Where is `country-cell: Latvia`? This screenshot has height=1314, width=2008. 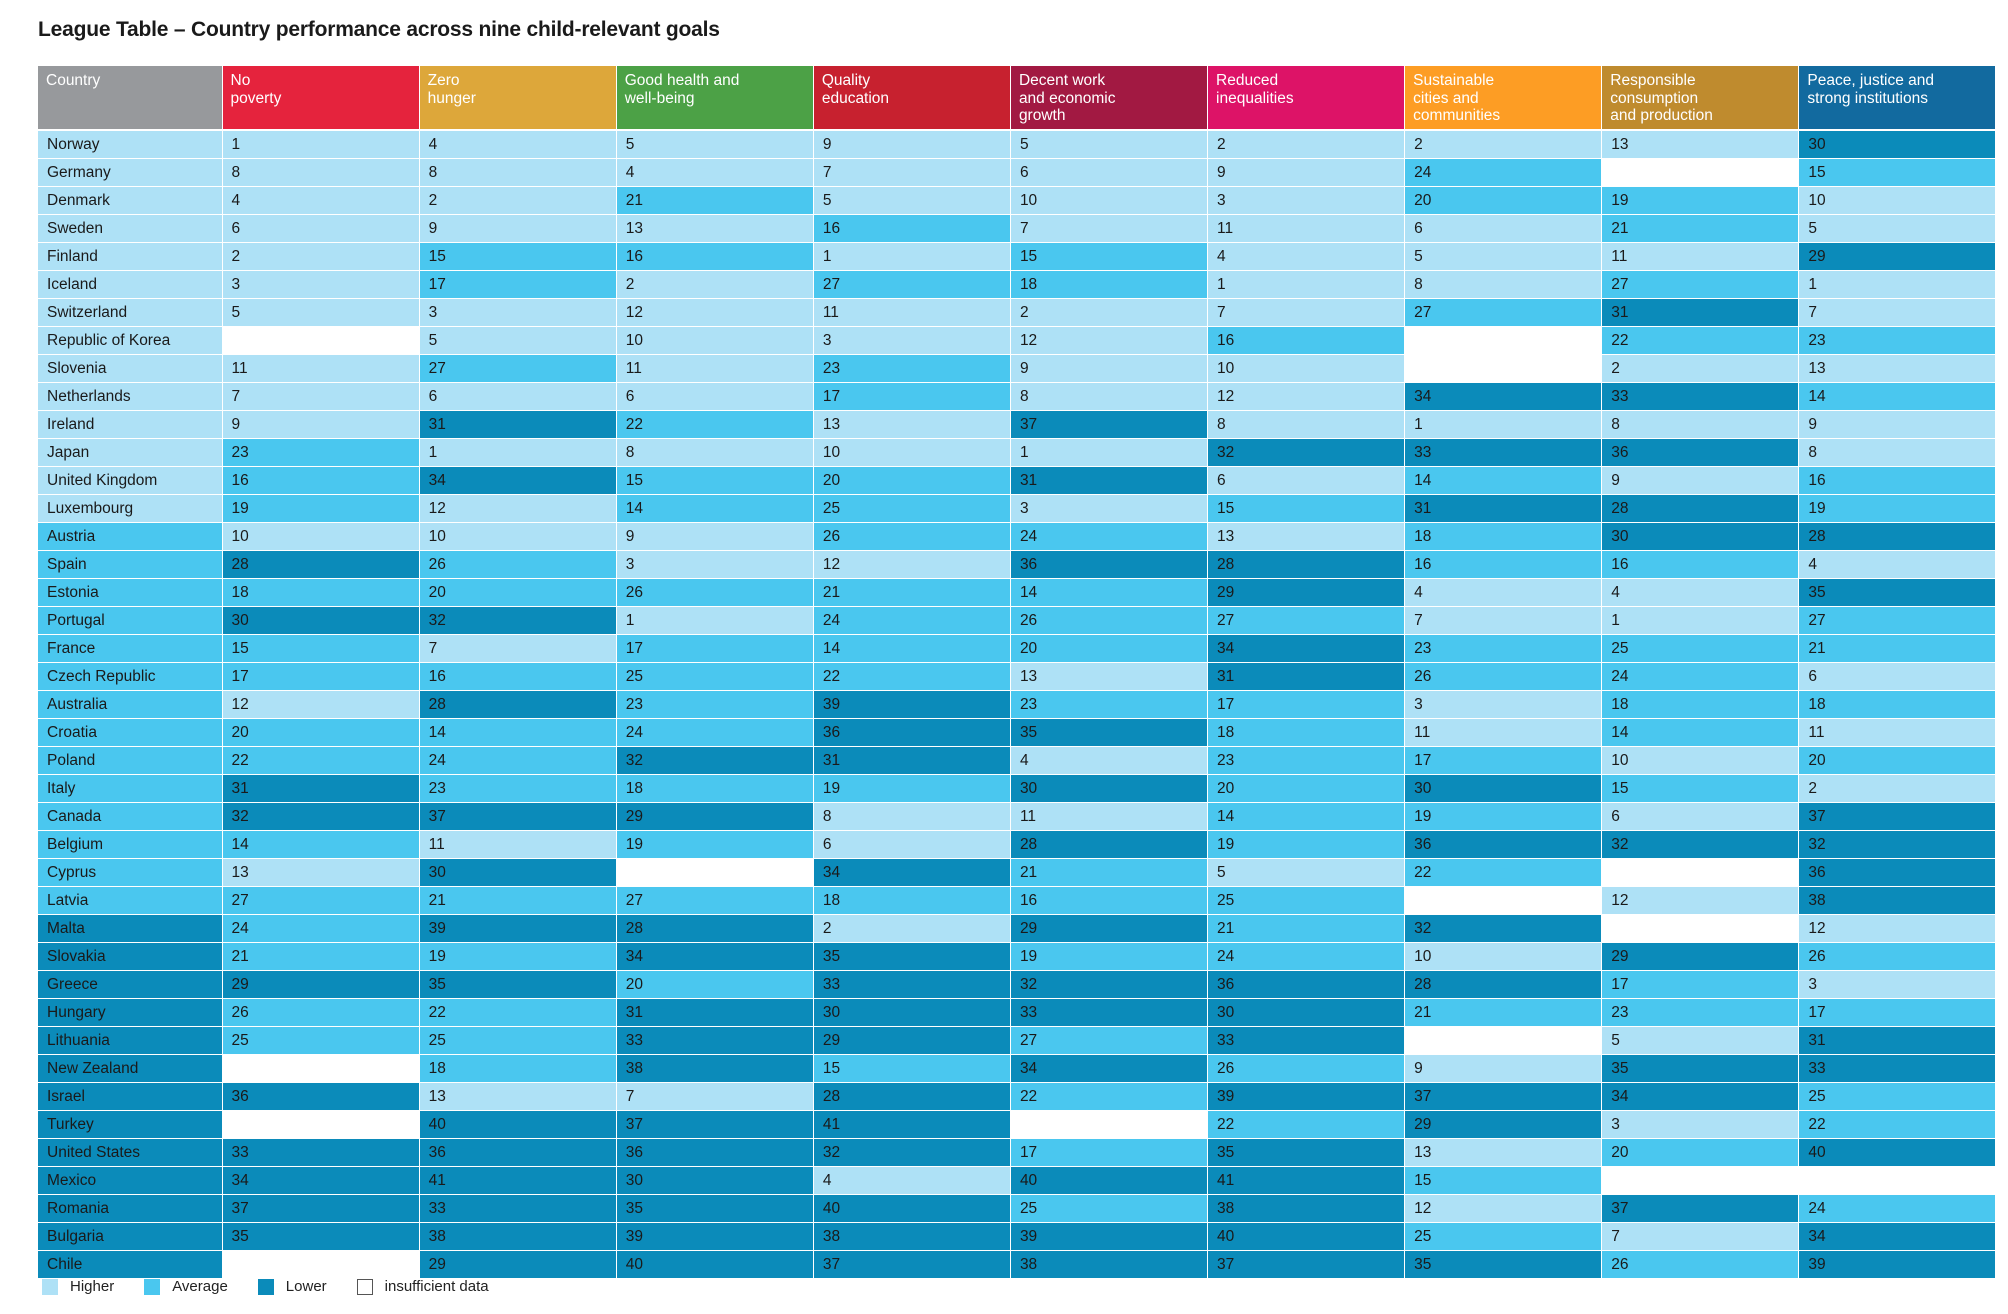
country-cell: Latvia is located at coordinates (130, 900).